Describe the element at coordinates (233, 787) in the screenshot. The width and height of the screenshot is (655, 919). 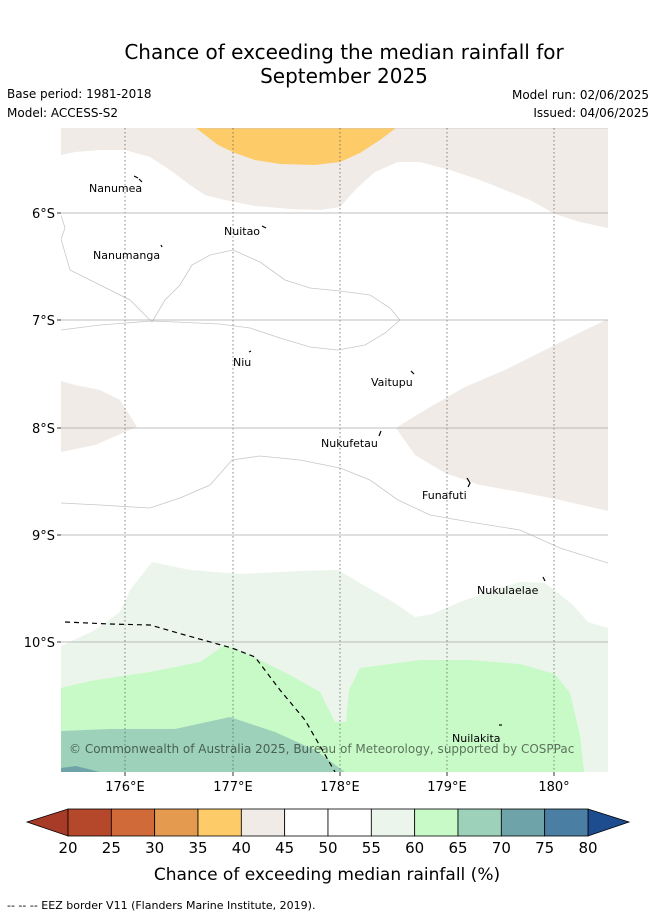
I see `lon-label-177e: 177°E` at that location.